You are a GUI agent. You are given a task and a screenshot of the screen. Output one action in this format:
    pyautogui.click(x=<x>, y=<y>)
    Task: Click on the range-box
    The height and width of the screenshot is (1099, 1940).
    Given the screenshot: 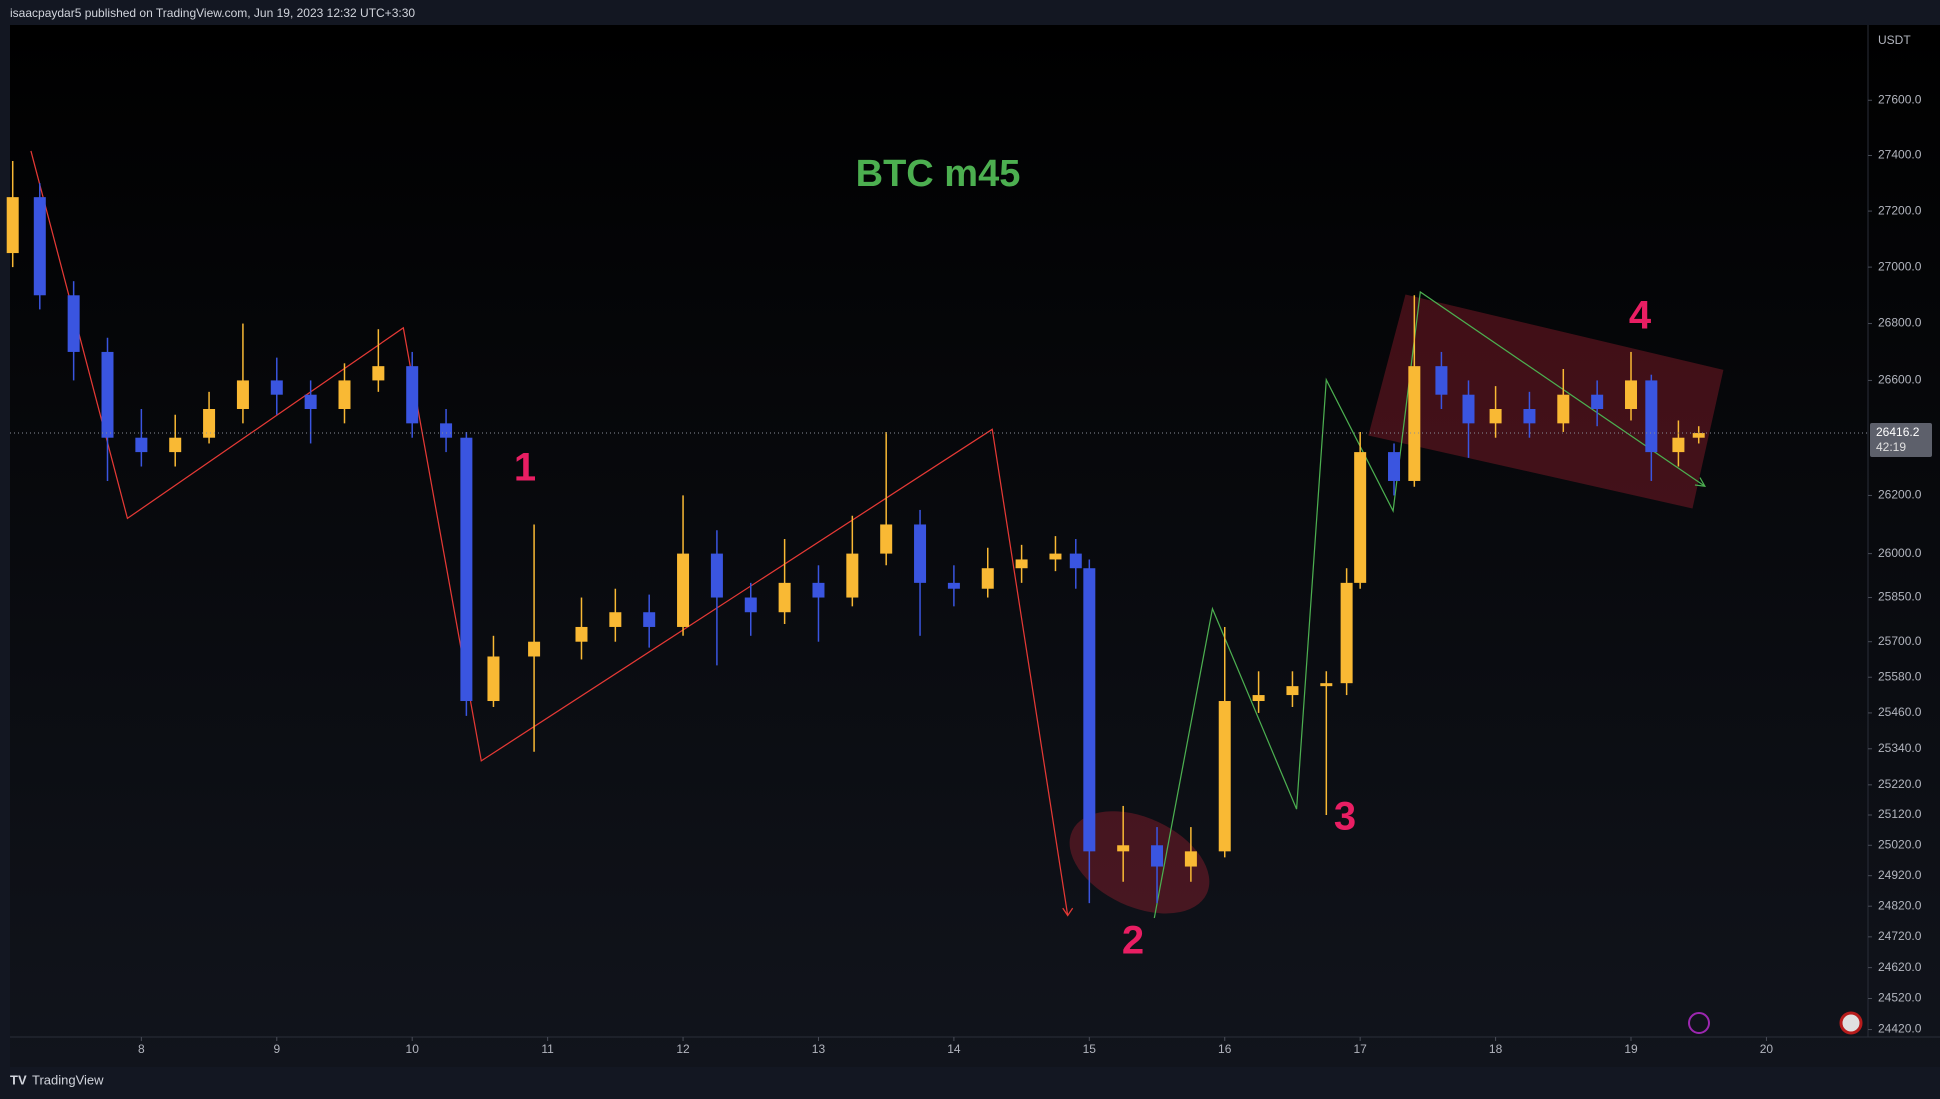 What is the action you would take?
    pyautogui.click(x=1546, y=401)
    